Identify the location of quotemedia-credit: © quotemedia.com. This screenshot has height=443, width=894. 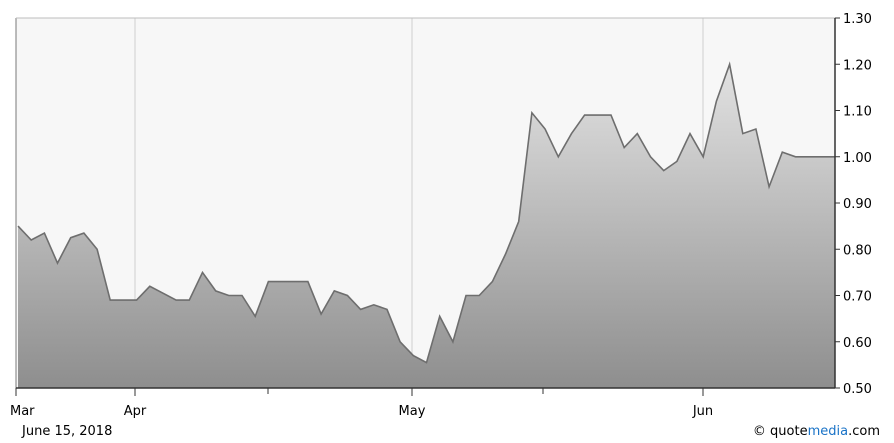
(816, 431).